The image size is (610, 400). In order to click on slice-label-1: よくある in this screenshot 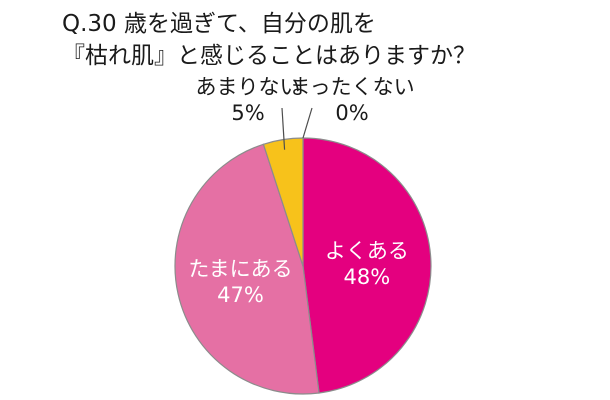, I will do `click(367, 251)`.